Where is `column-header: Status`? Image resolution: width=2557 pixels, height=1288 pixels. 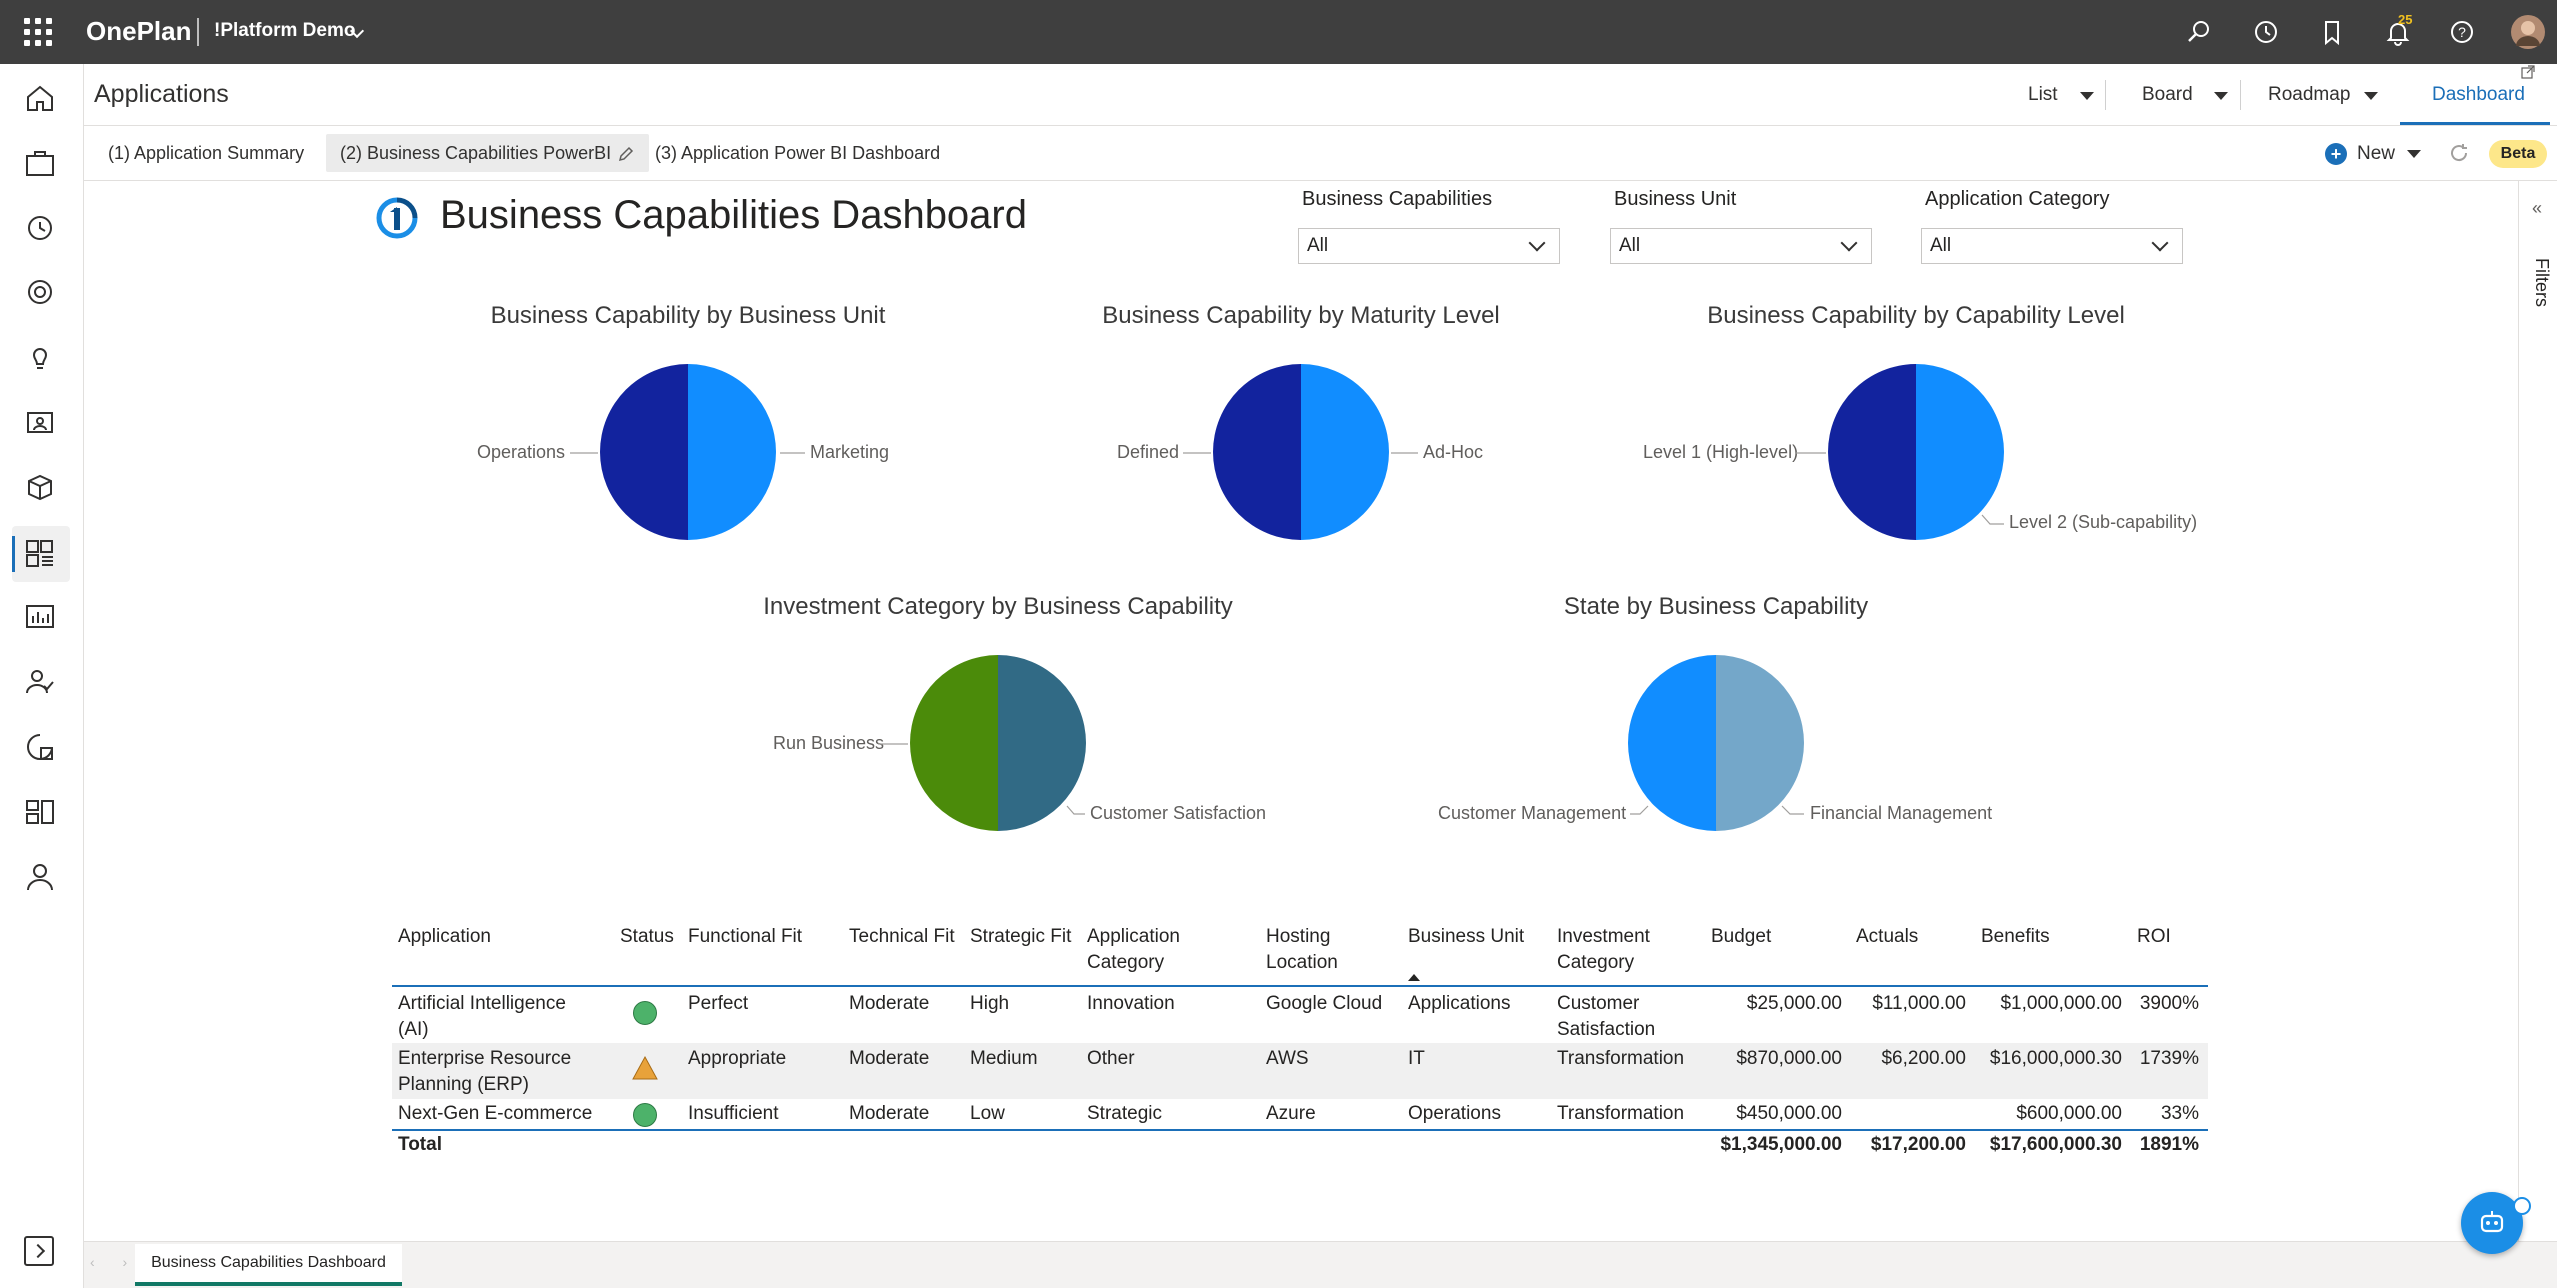 column-header: Status is located at coordinates (647, 936).